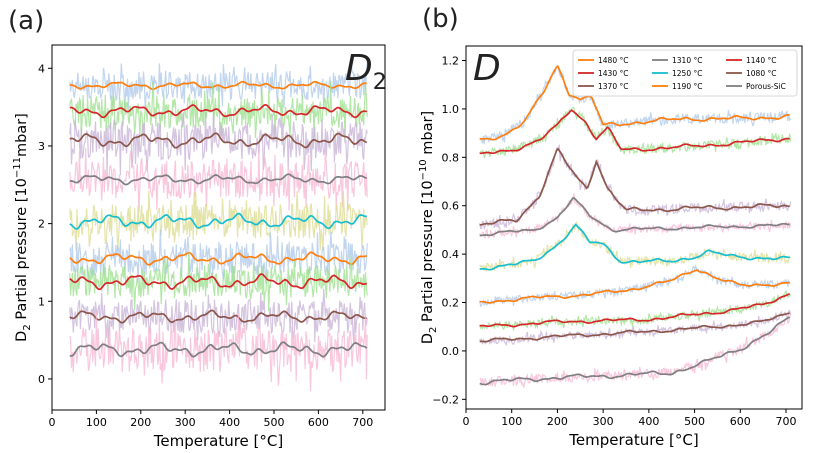  What do you see at coordinates (26, 21) in the screenshot?
I see `panel-label-a: (a)` at bounding box center [26, 21].